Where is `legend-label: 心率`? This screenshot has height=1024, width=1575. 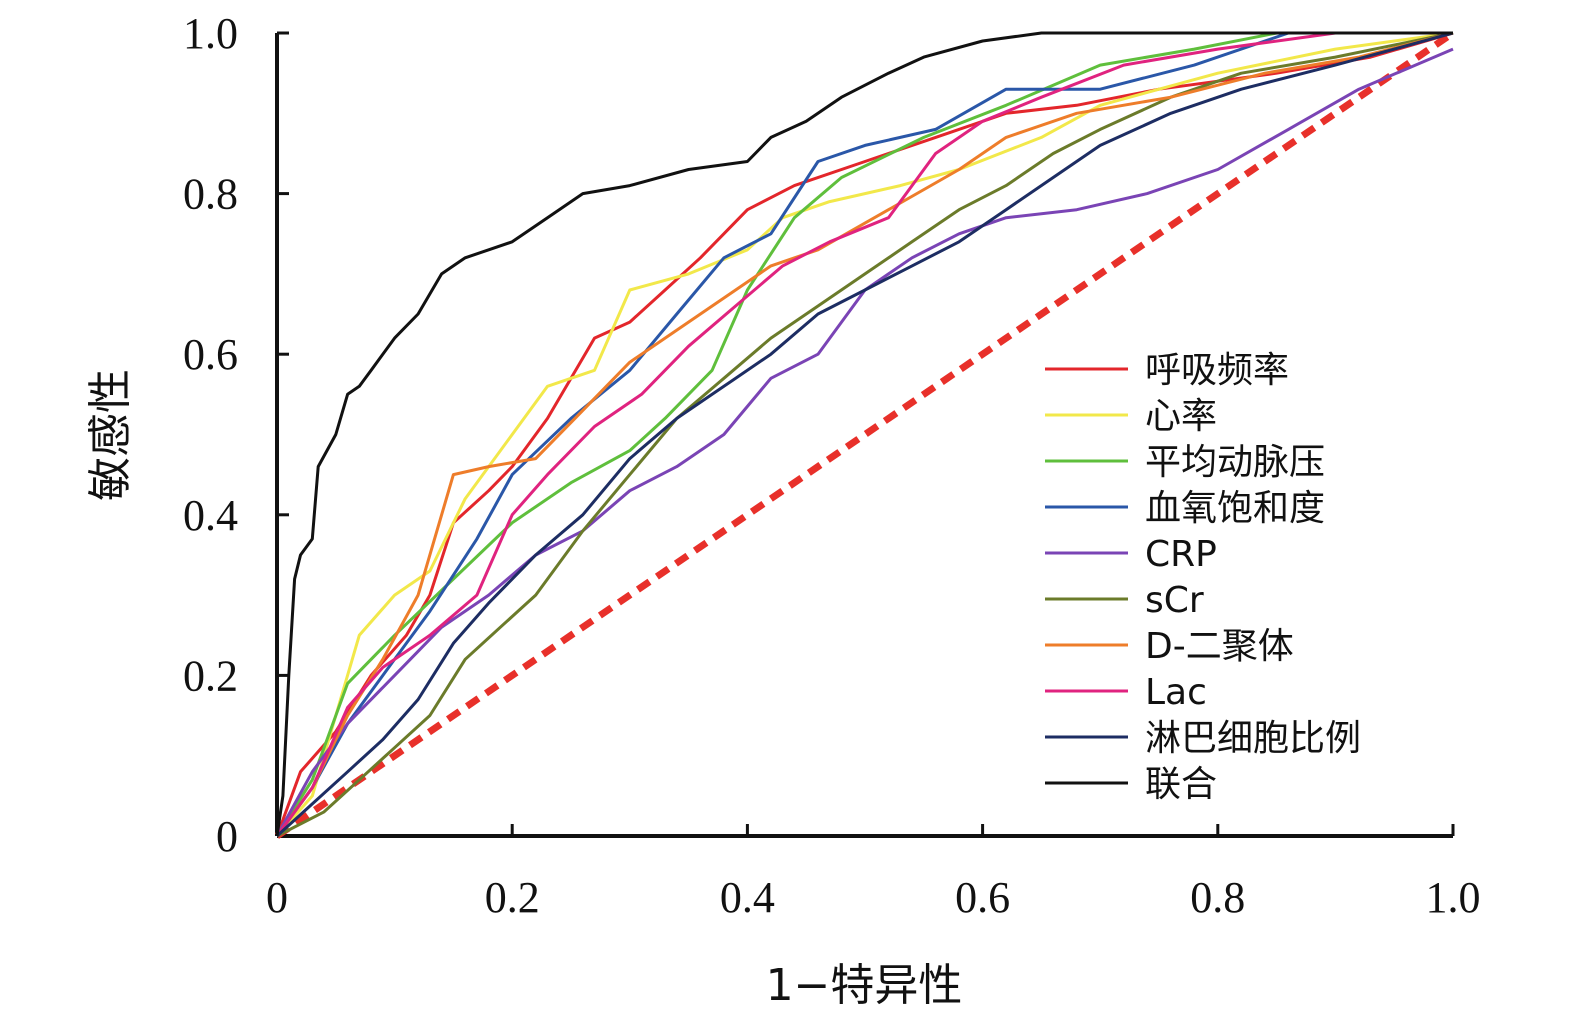
legend-label: 心率 is located at coordinates (1181, 416).